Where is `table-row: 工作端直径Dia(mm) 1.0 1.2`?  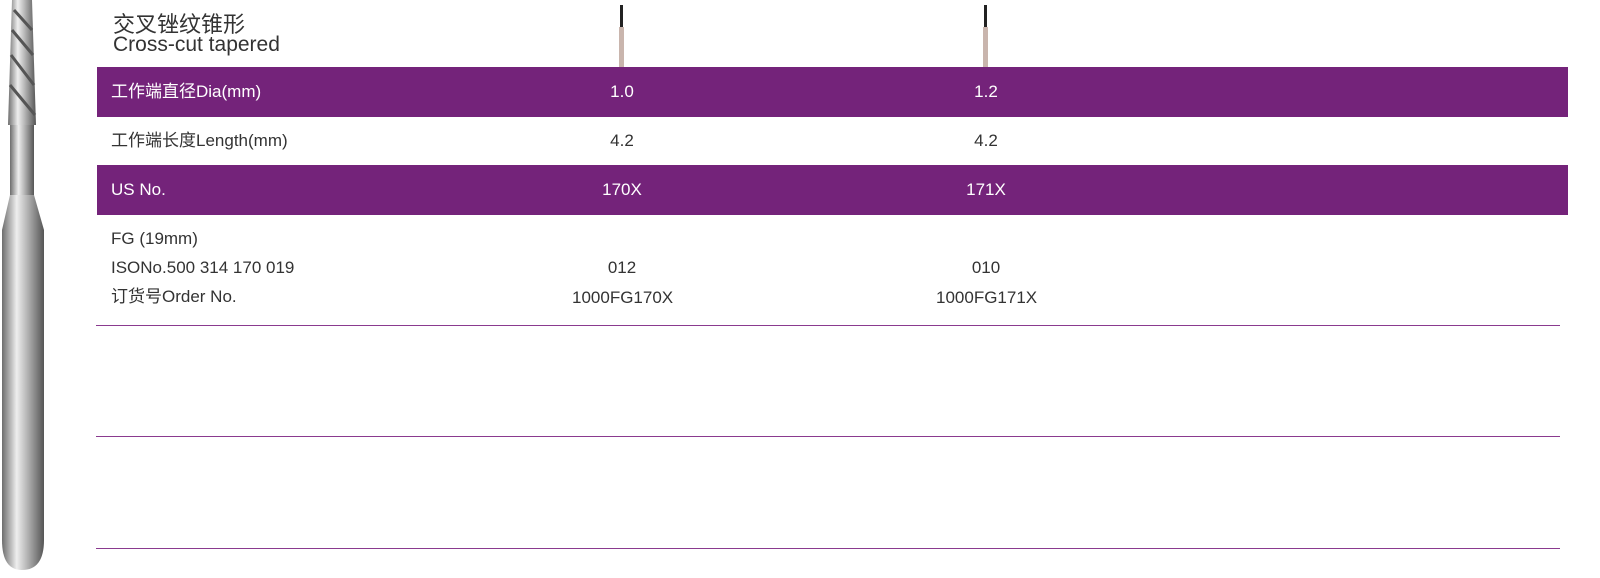
table-row: 工作端直径Dia(mm) 1.0 1.2 is located at coordinates (832, 92).